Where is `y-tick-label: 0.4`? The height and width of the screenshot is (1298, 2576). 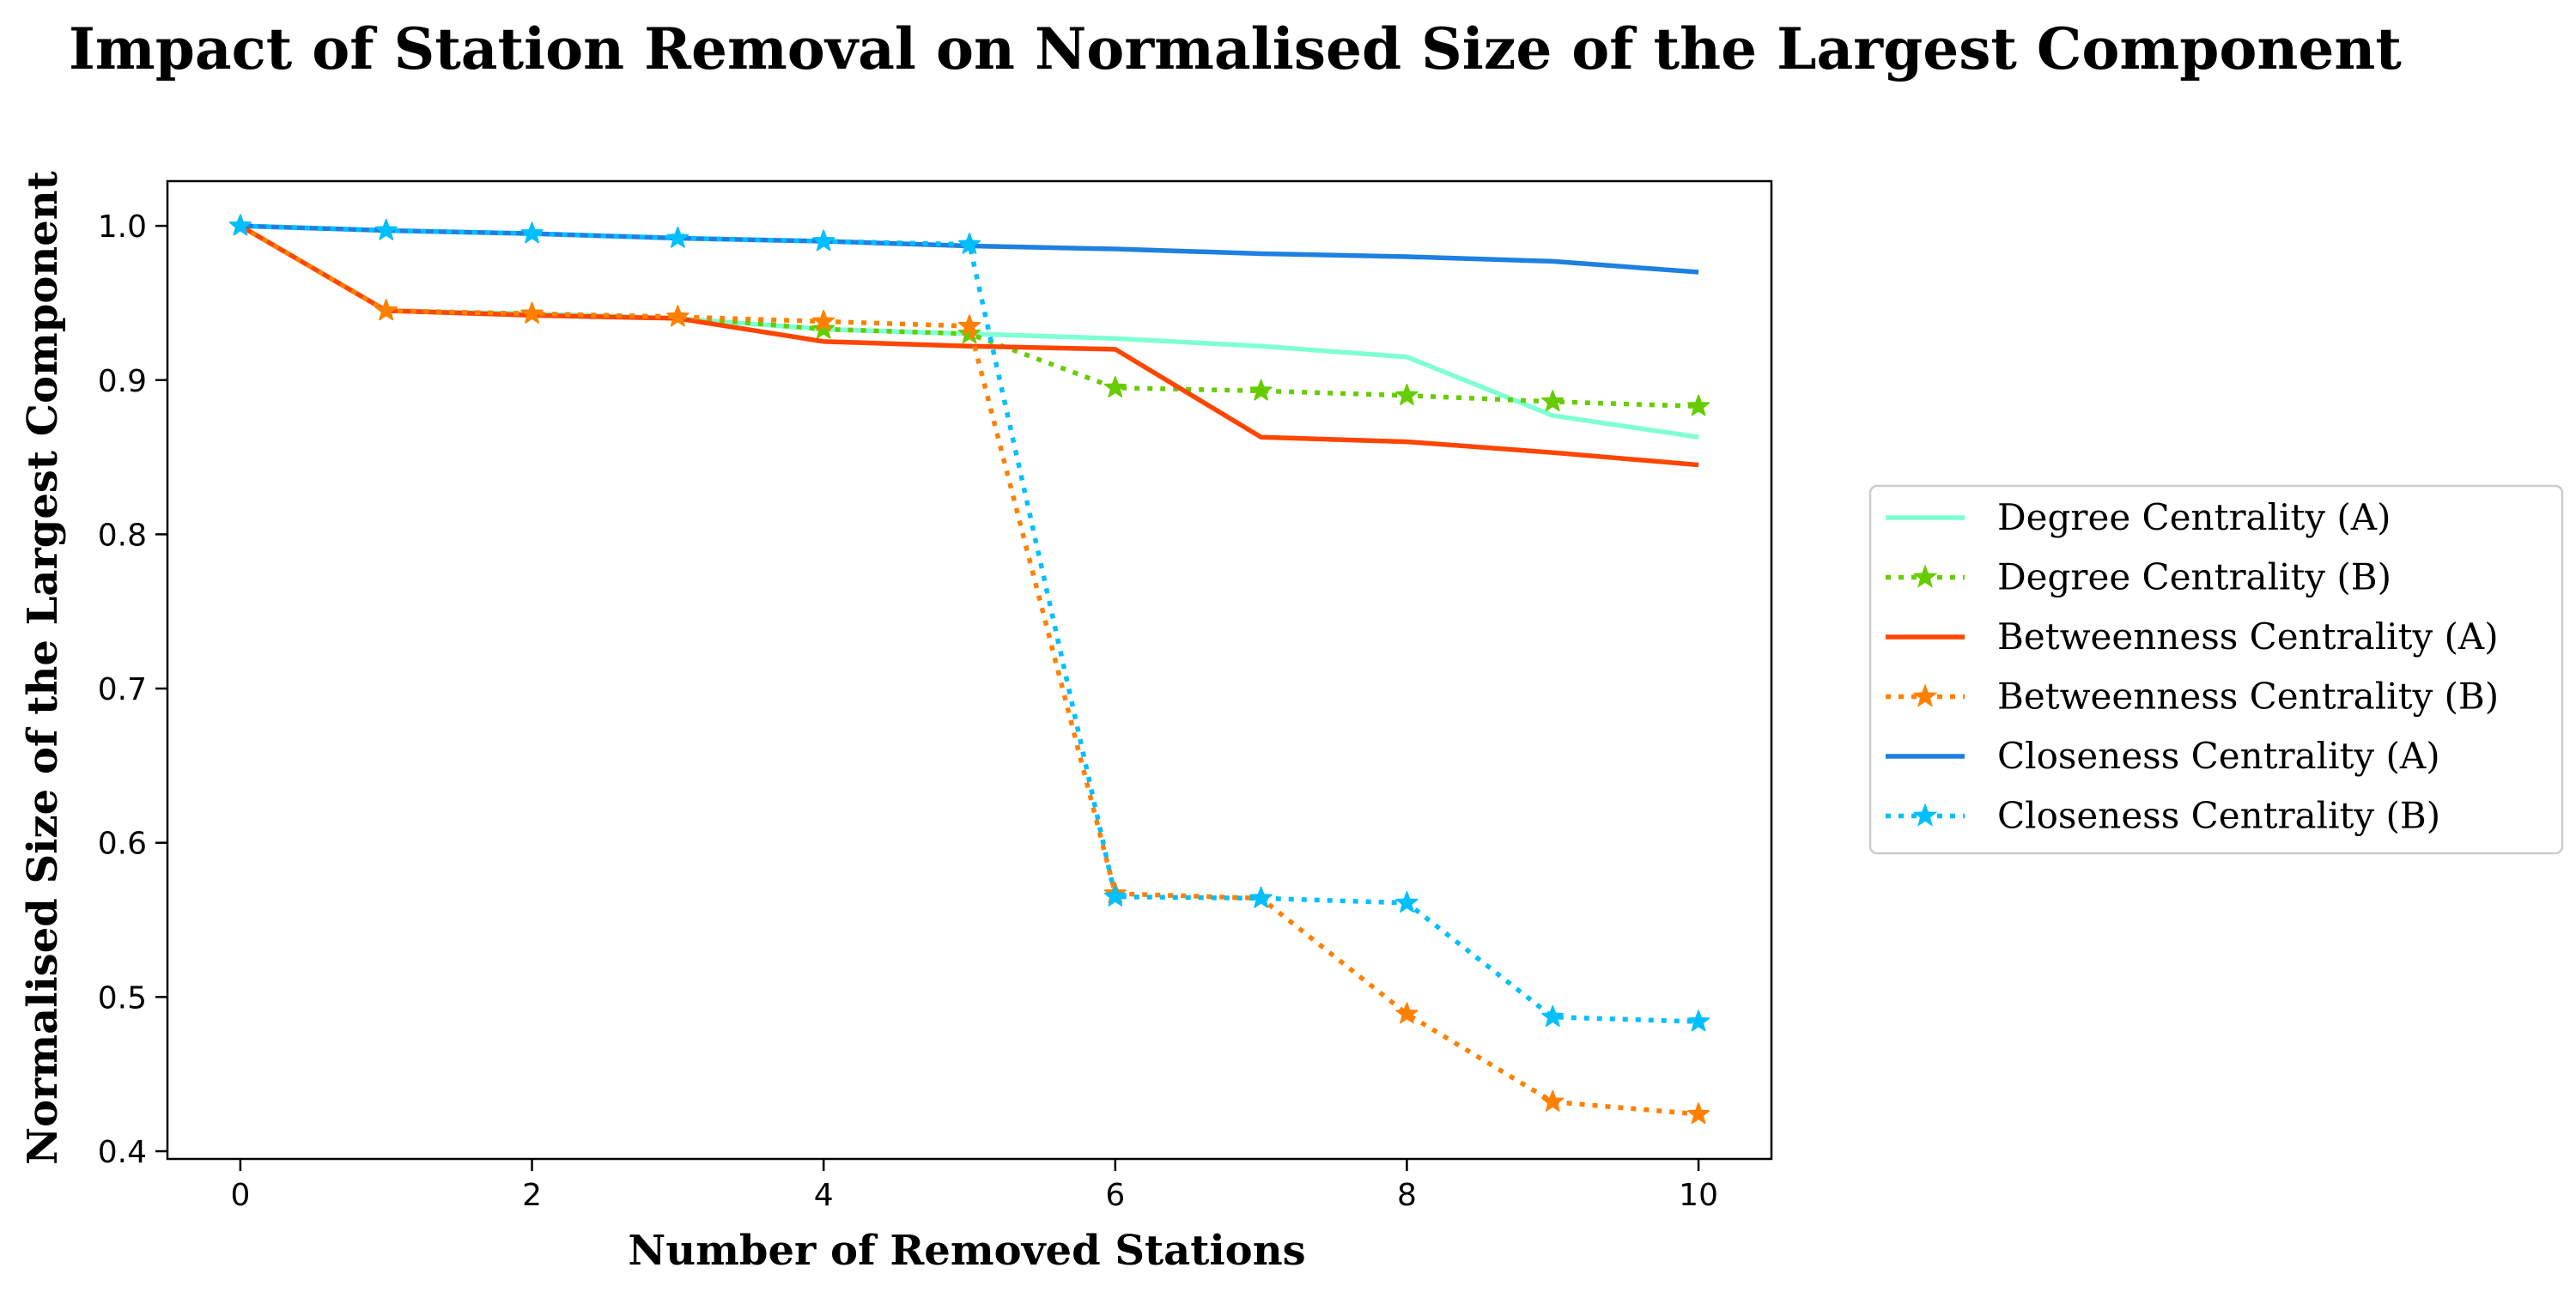
y-tick-label: 0.4 is located at coordinates (123, 1152).